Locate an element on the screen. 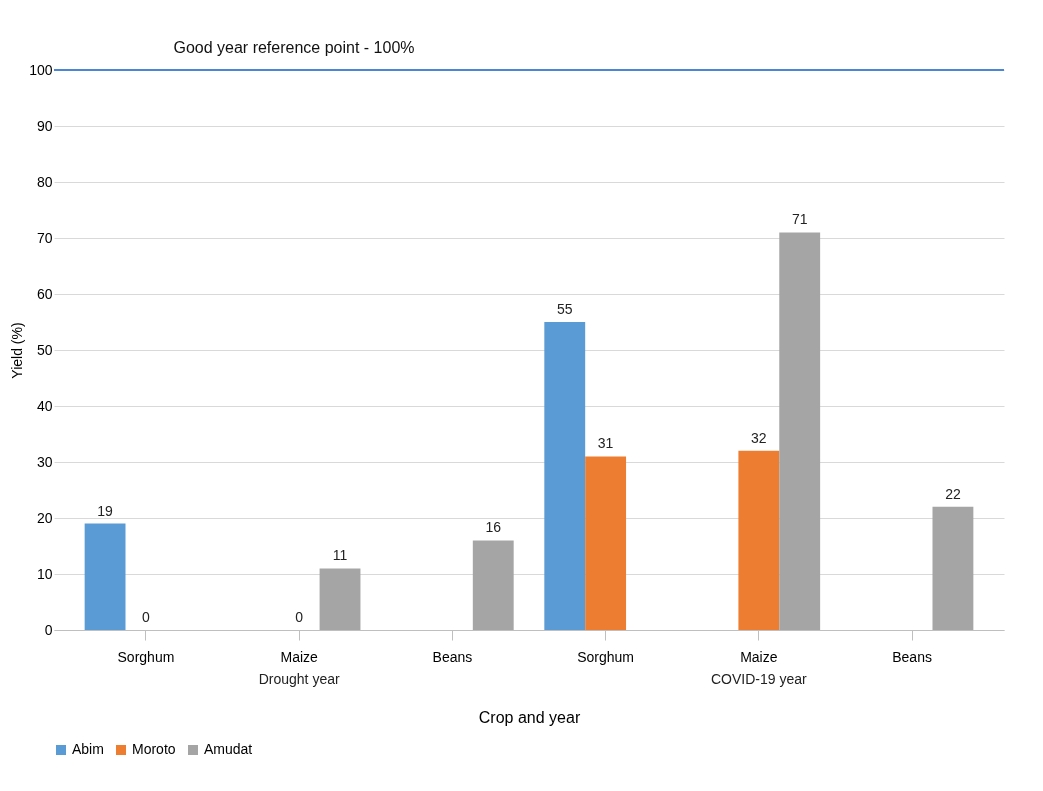 The height and width of the screenshot is (791, 1043). y-tick-label: 100 is located at coordinates (41, 69).